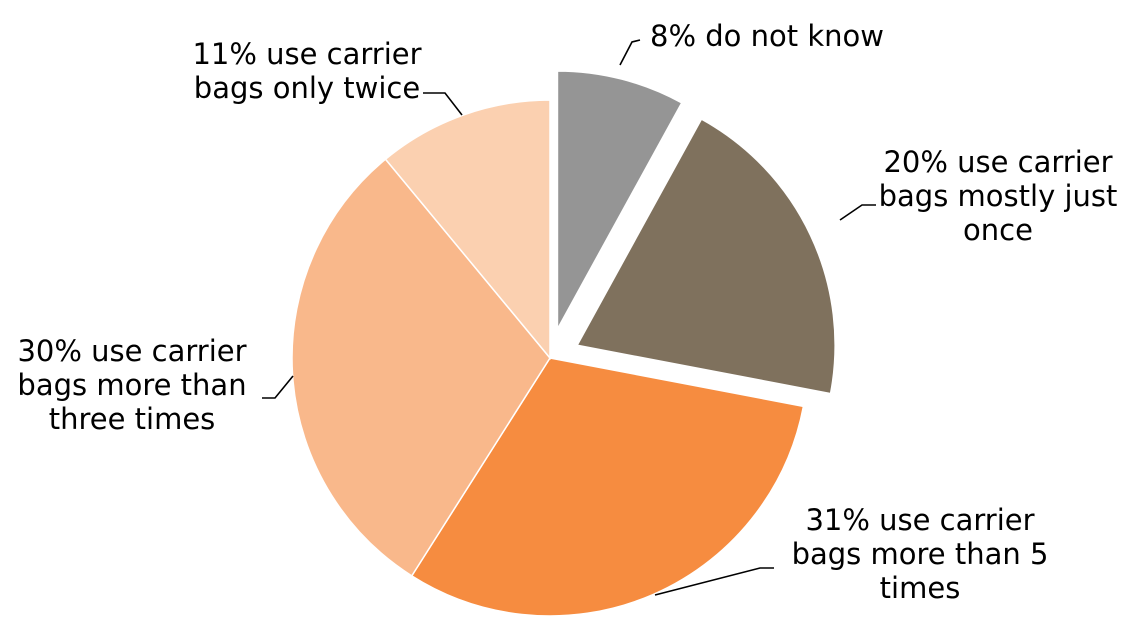  I want to click on slice-label-5: 11% use carrier bags only twice, so click(306, 71).